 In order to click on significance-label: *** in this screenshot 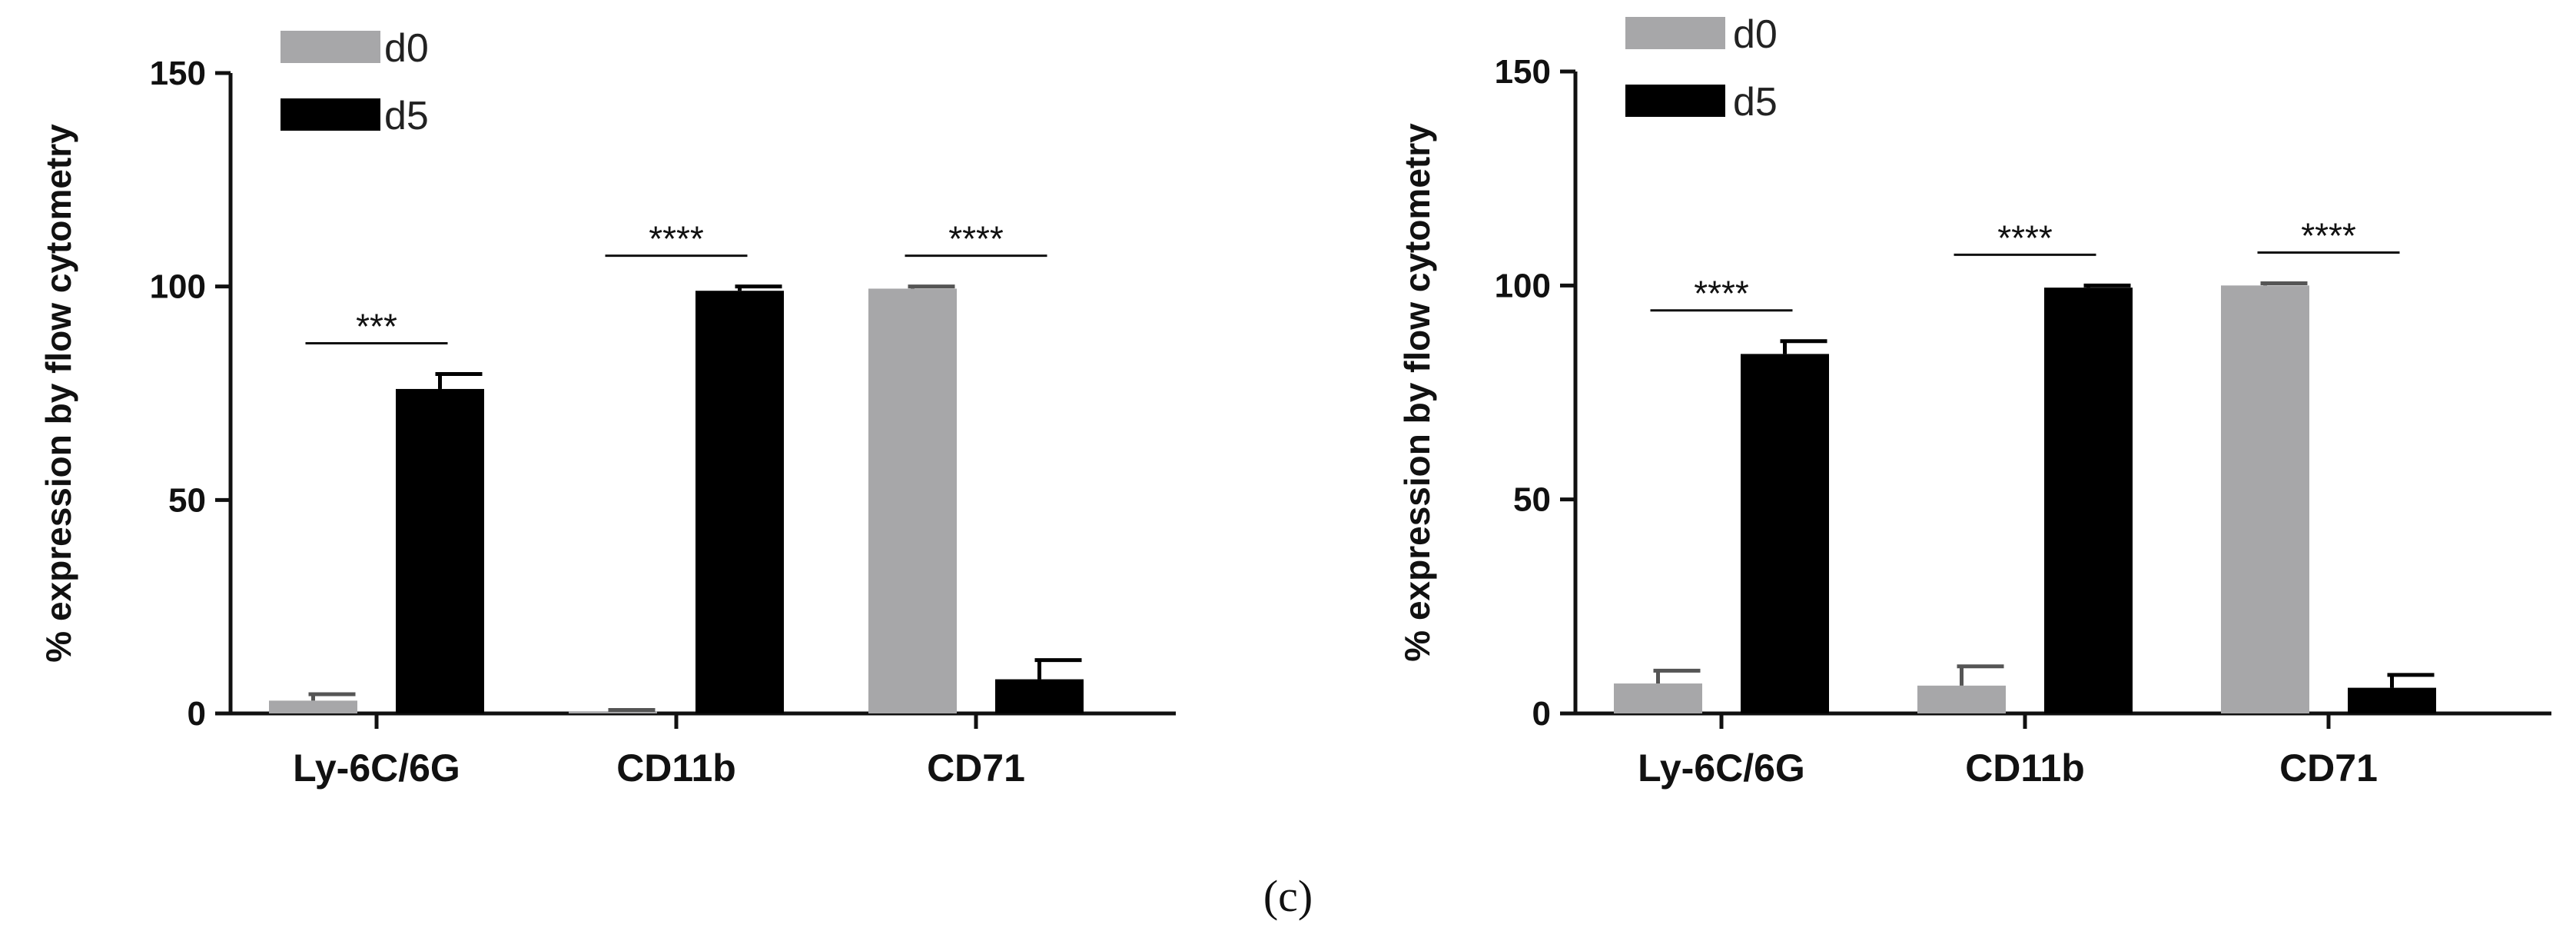, I will do `click(376, 327)`.